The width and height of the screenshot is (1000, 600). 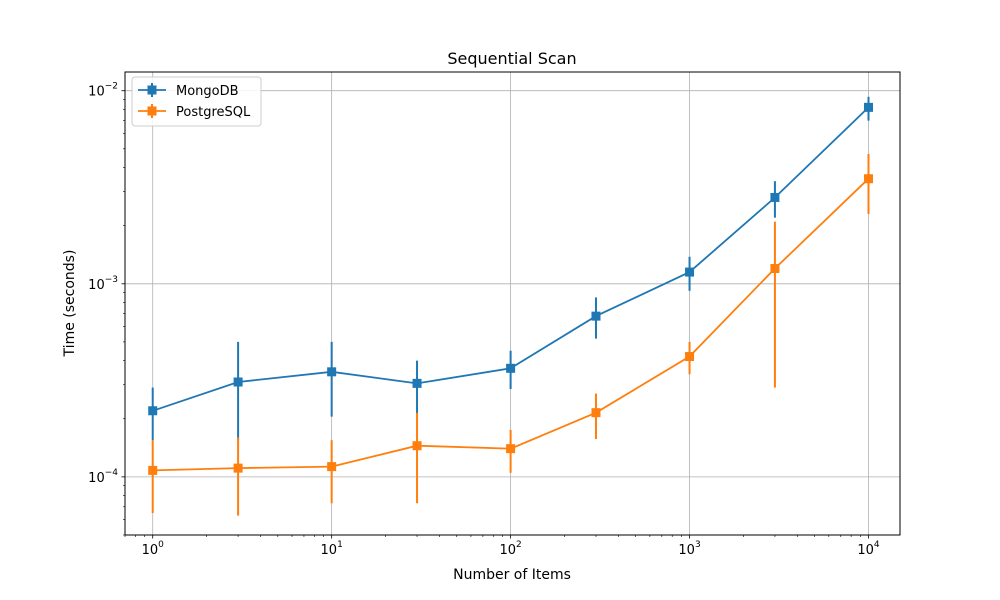 I want to click on x-tick-exponent: 3, so click(x=698, y=545).